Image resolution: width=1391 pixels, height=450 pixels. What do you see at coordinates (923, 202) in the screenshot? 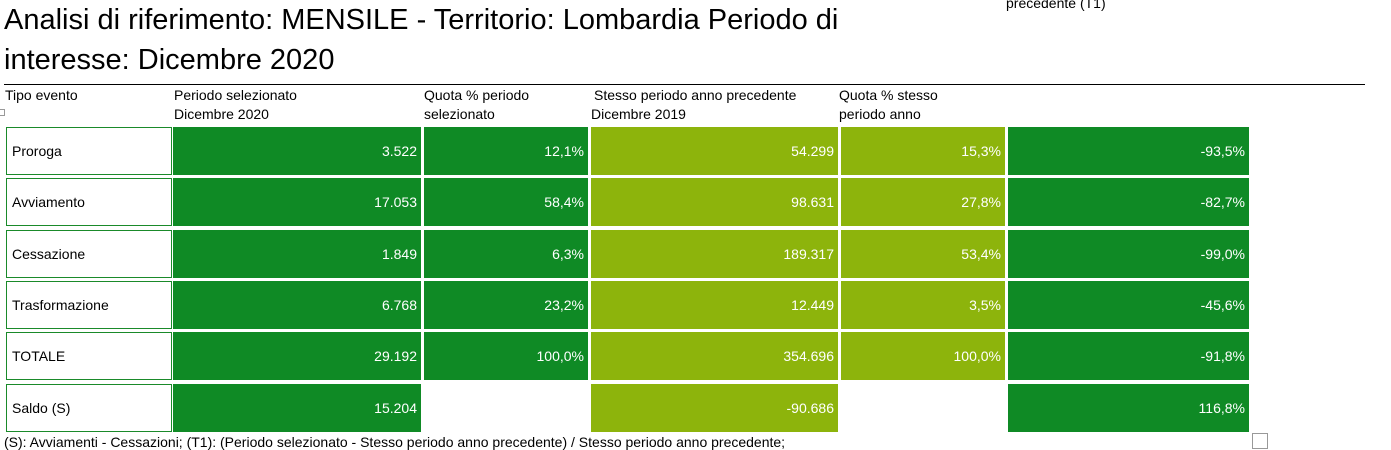
I see `cell-avviamento-quota-precedente: 27,8%` at bounding box center [923, 202].